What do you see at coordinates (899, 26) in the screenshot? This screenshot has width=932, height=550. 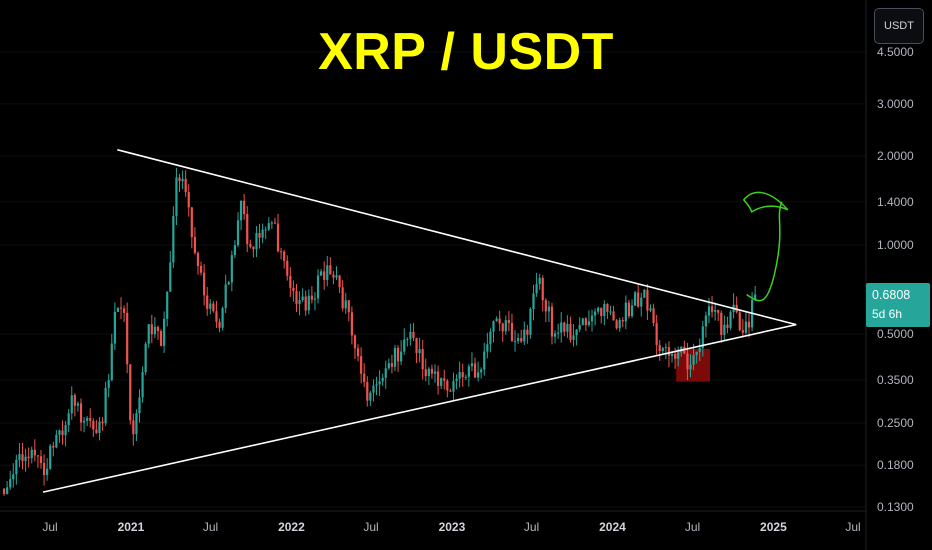 I see `currency-button: USDT` at bounding box center [899, 26].